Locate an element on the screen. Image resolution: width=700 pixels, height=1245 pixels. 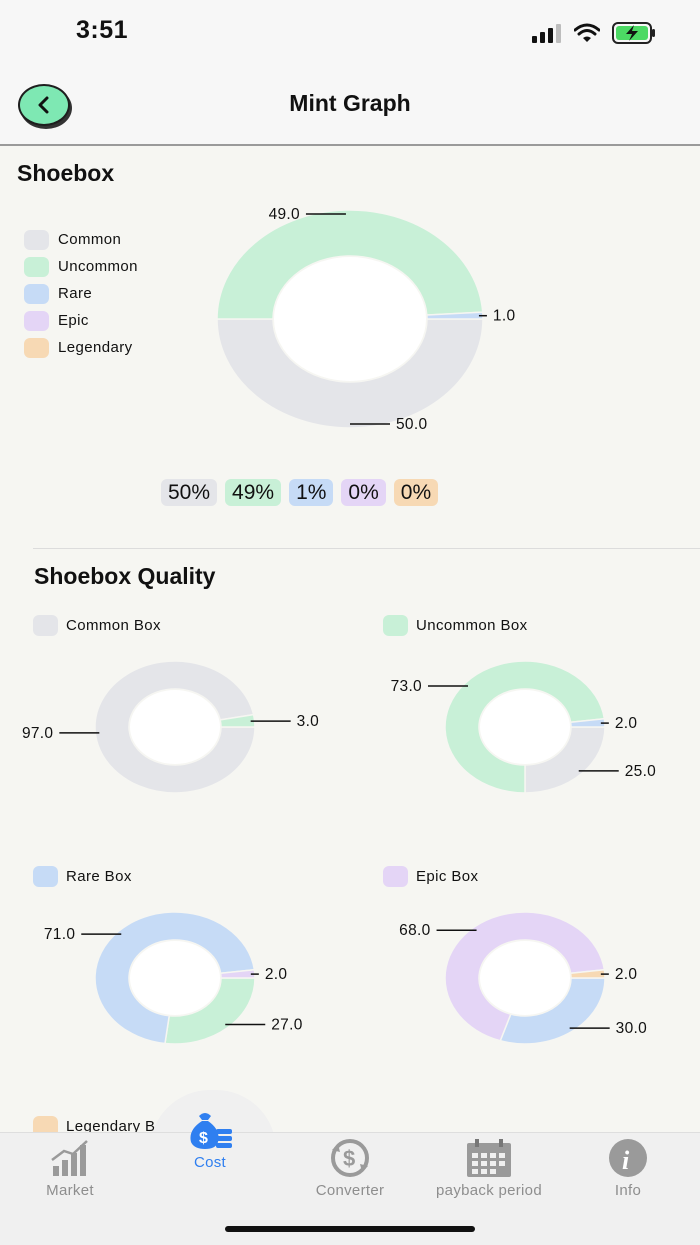
status-time: 3:51 is located at coordinates (102, 30).